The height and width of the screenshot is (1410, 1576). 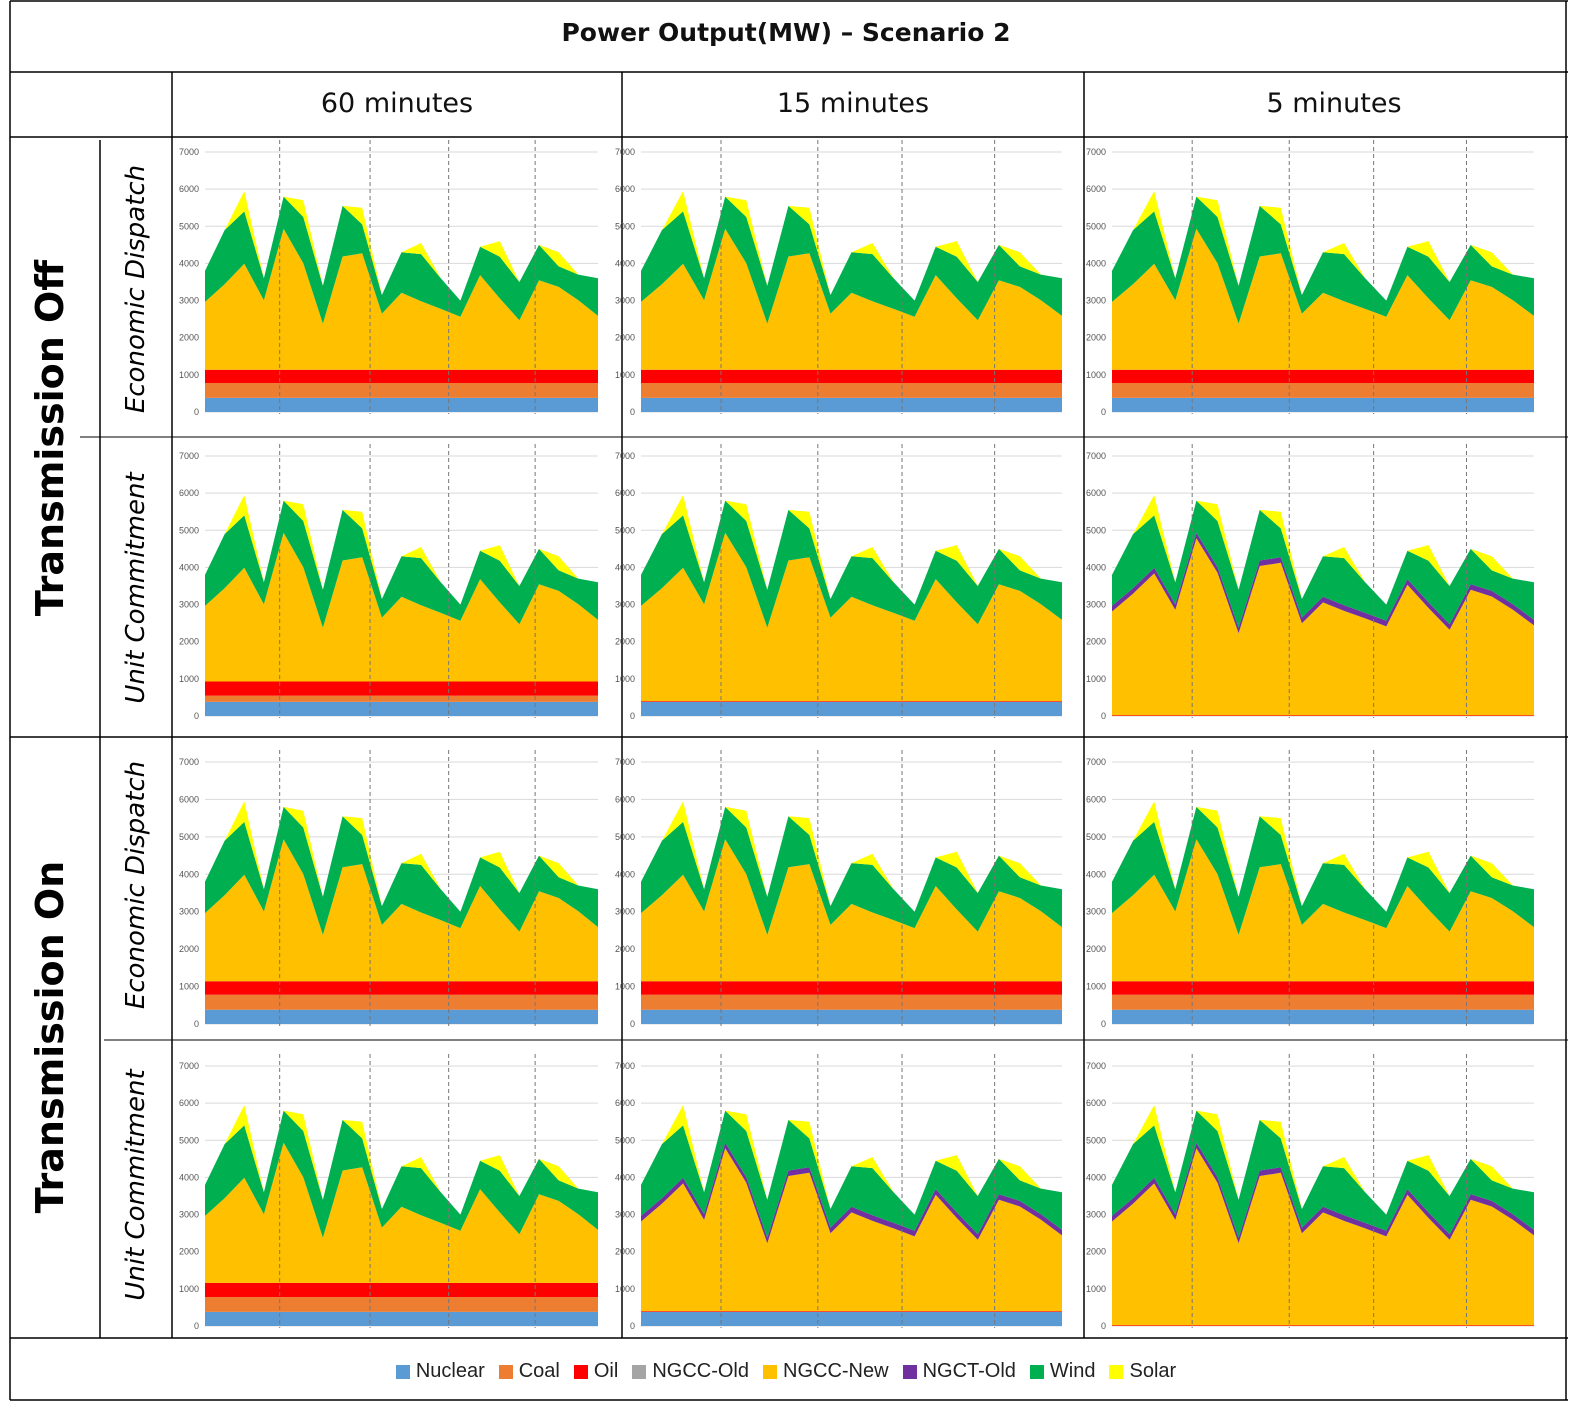 I want to click on legend-item-solar: Solar, so click(x=1142, y=1371).